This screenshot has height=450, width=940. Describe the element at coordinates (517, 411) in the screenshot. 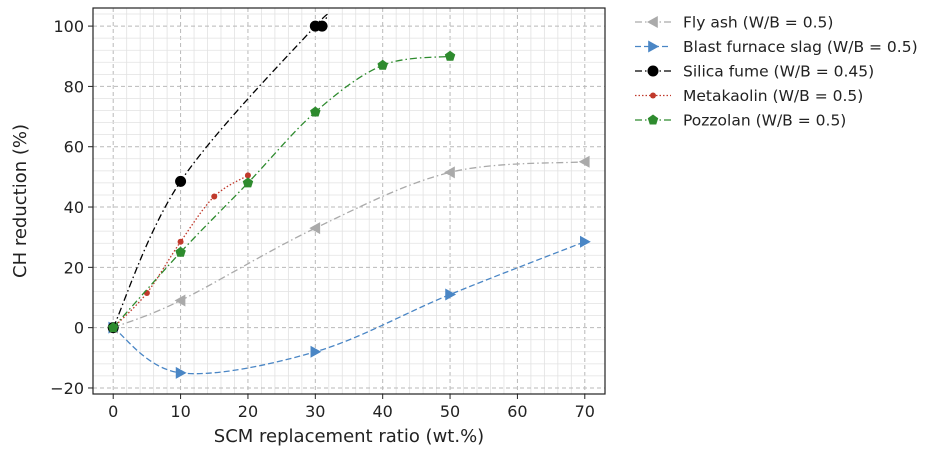

I see `x-tick-label: 60` at that location.